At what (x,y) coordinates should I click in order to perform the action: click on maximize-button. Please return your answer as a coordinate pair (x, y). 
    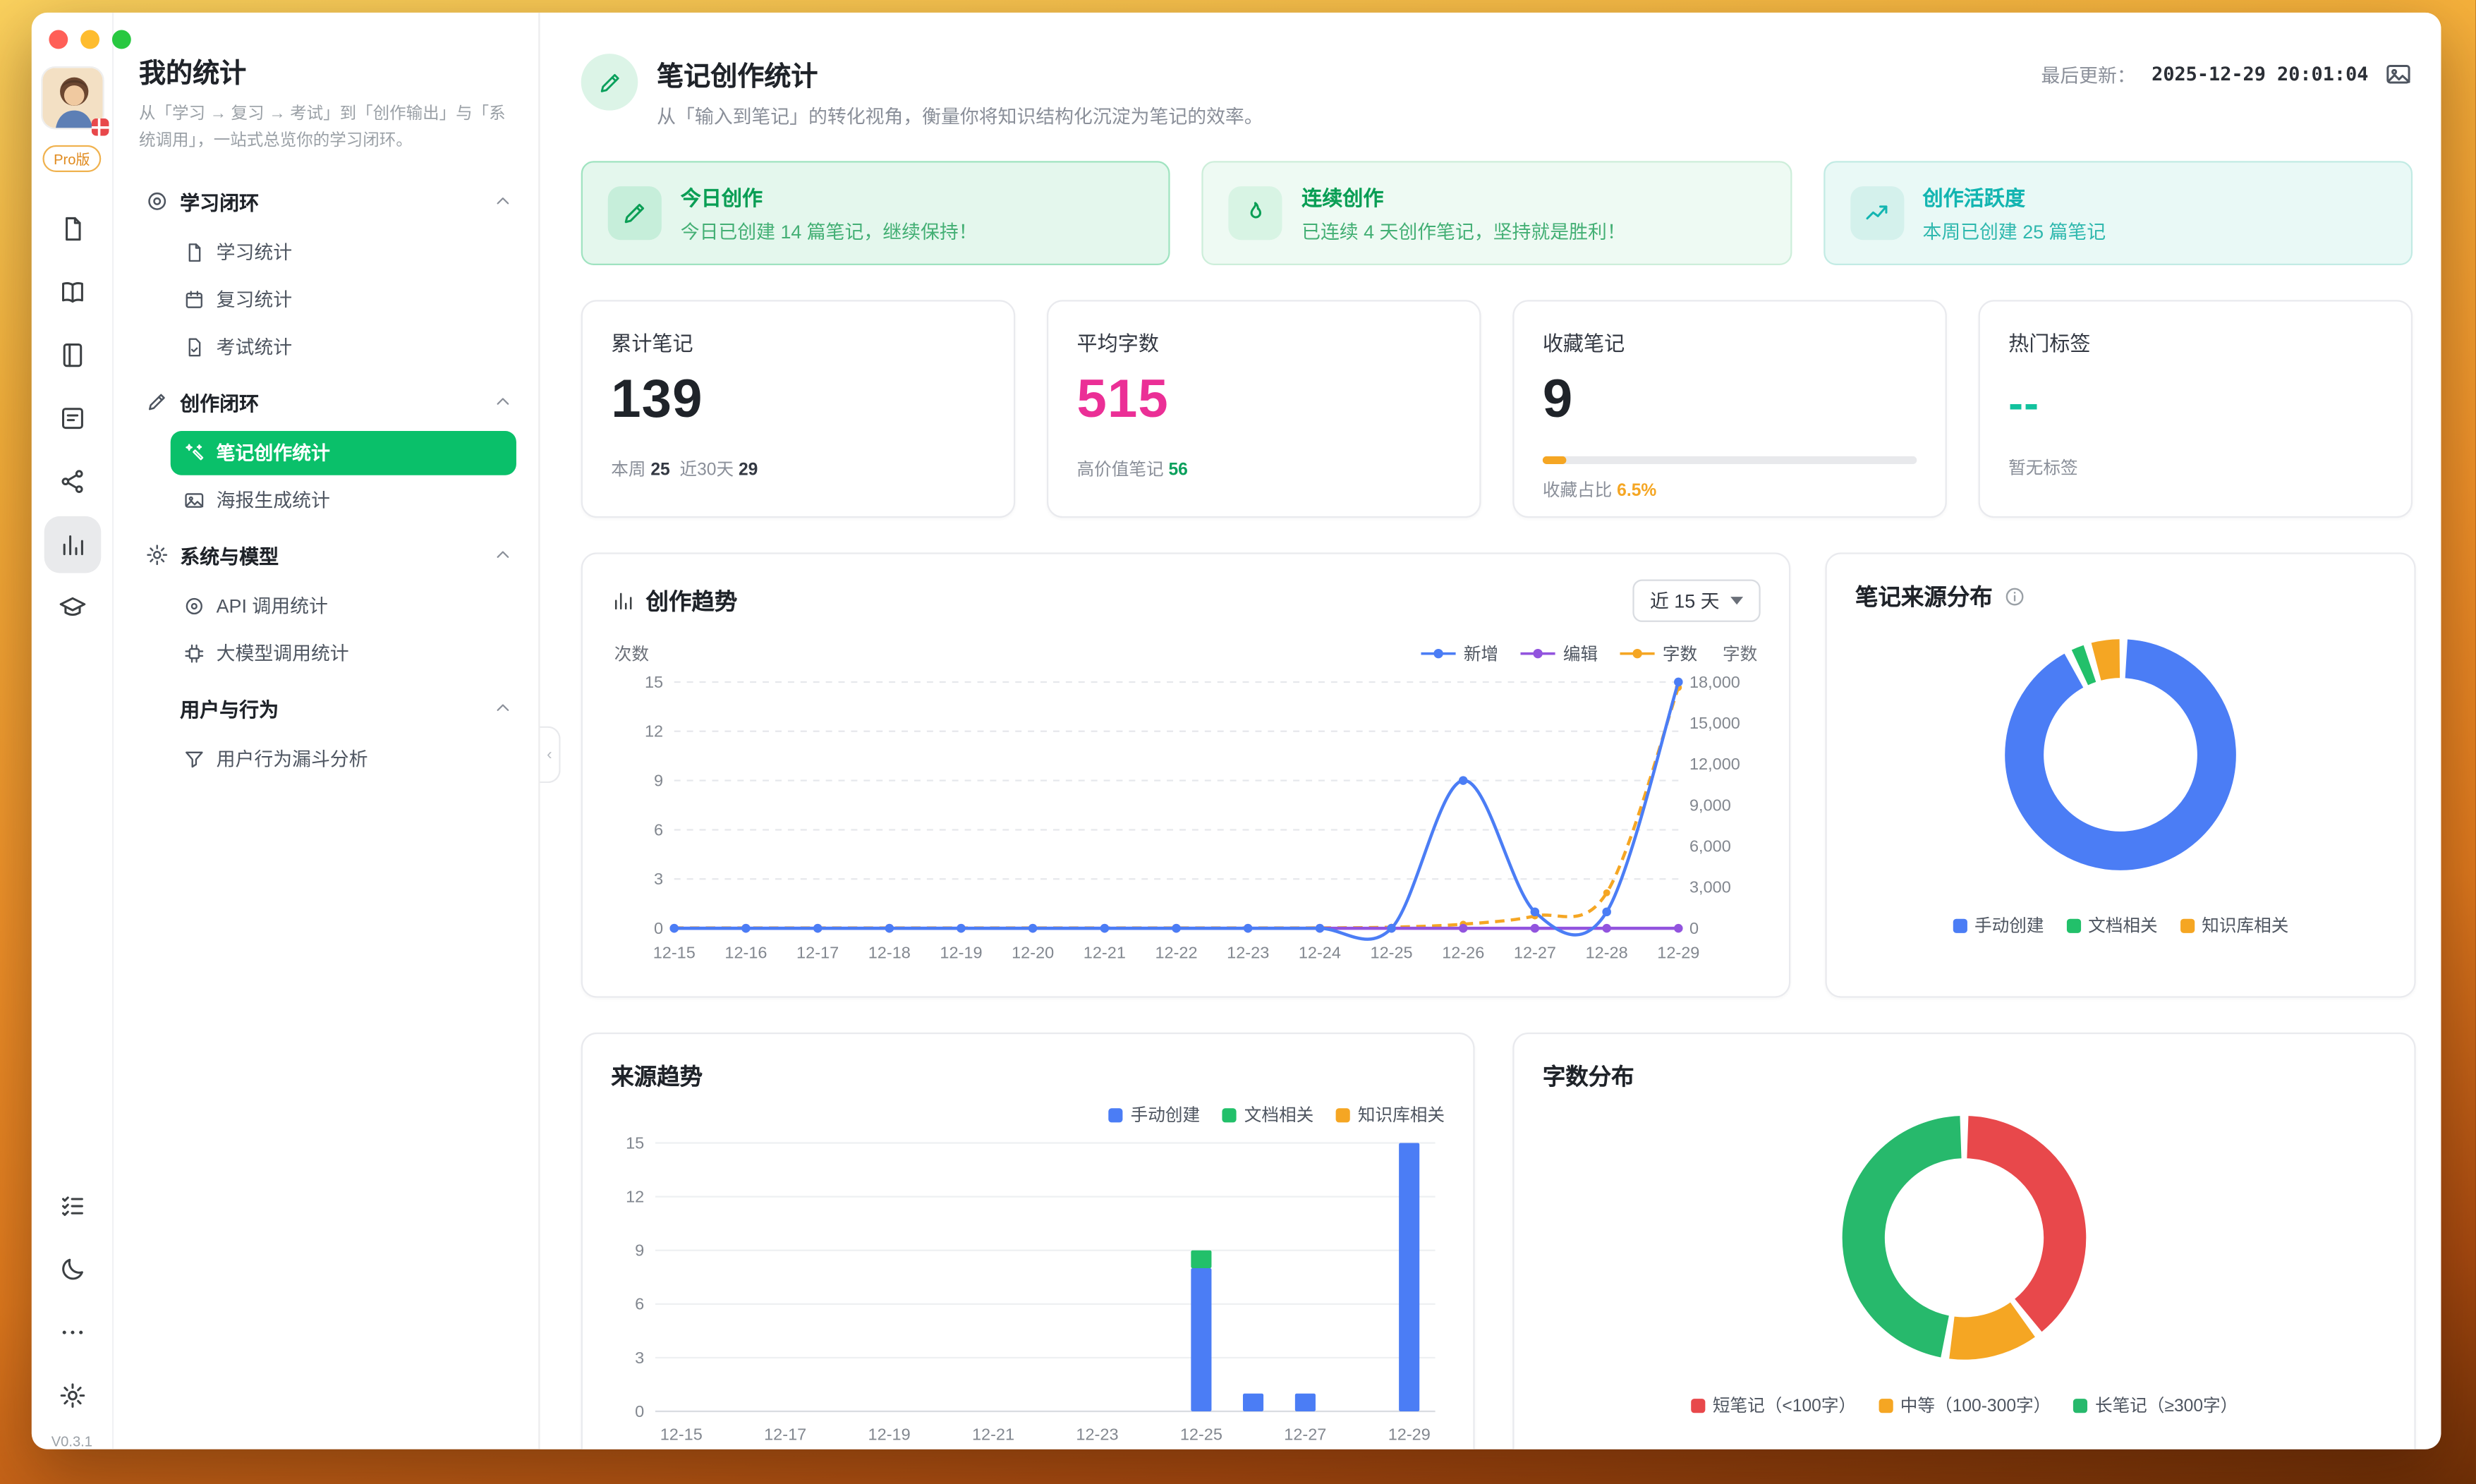
    Looking at the image, I should click on (121, 39).